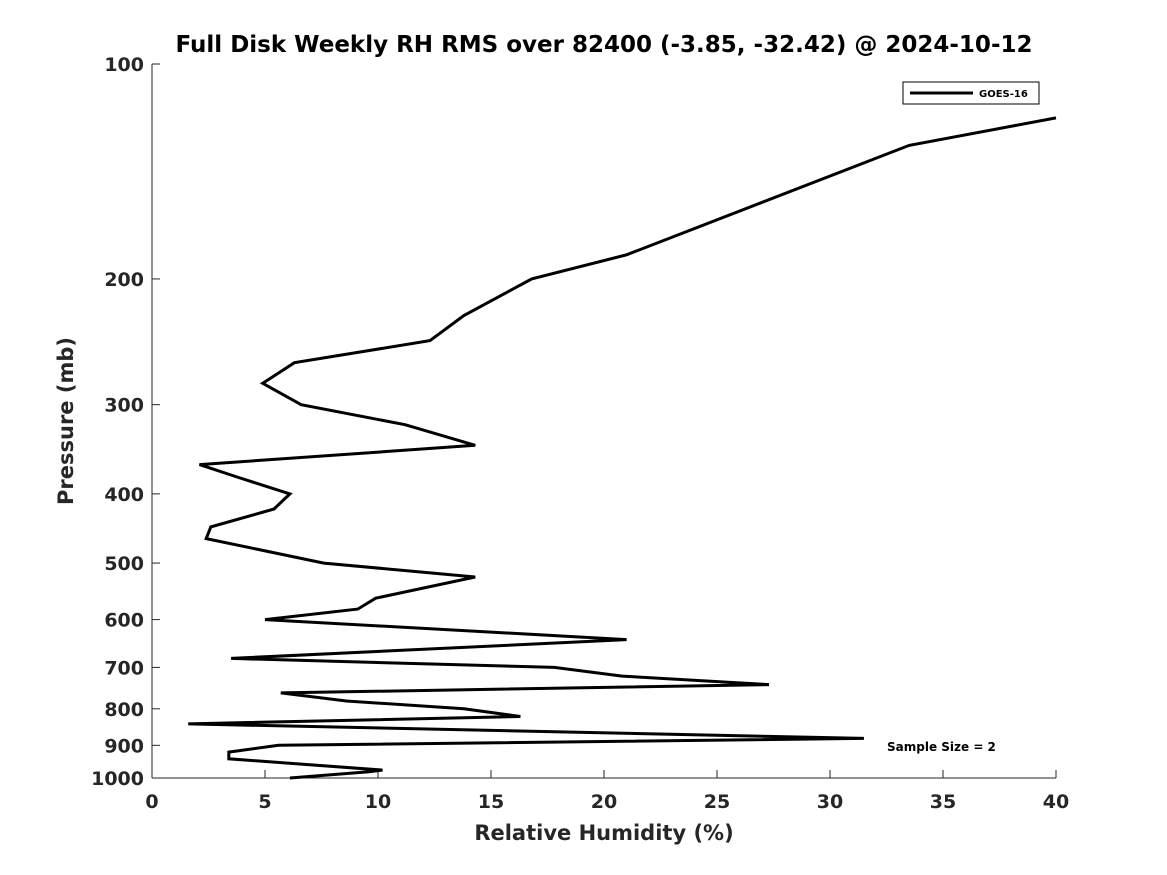  What do you see at coordinates (124, 406) in the screenshot?
I see `y-tick-label-300: 300` at bounding box center [124, 406].